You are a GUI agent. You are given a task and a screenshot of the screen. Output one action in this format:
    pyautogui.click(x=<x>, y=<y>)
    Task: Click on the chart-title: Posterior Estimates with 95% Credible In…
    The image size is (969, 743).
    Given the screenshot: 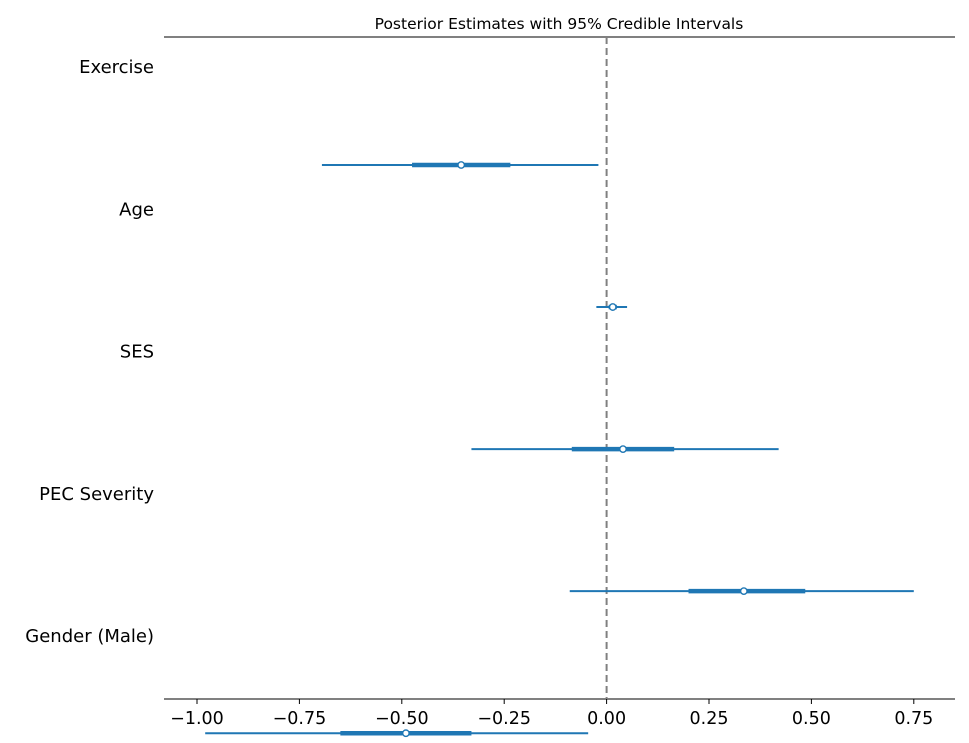 What is the action you would take?
    pyautogui.click(x=559, y=24)
    